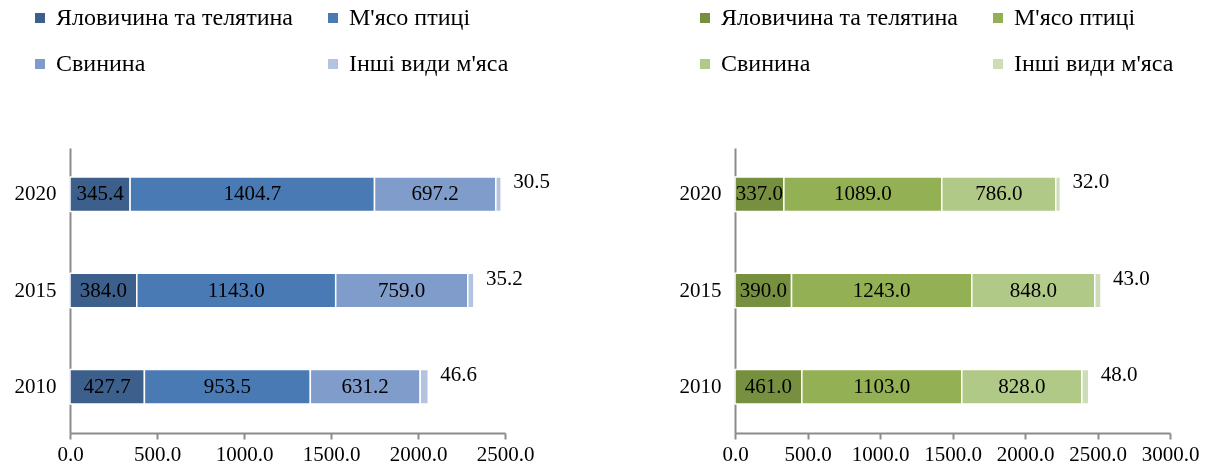 The width and height of the screenshot is (1206, 475). I want to click on data-label: 953.5, so click(227, 385).